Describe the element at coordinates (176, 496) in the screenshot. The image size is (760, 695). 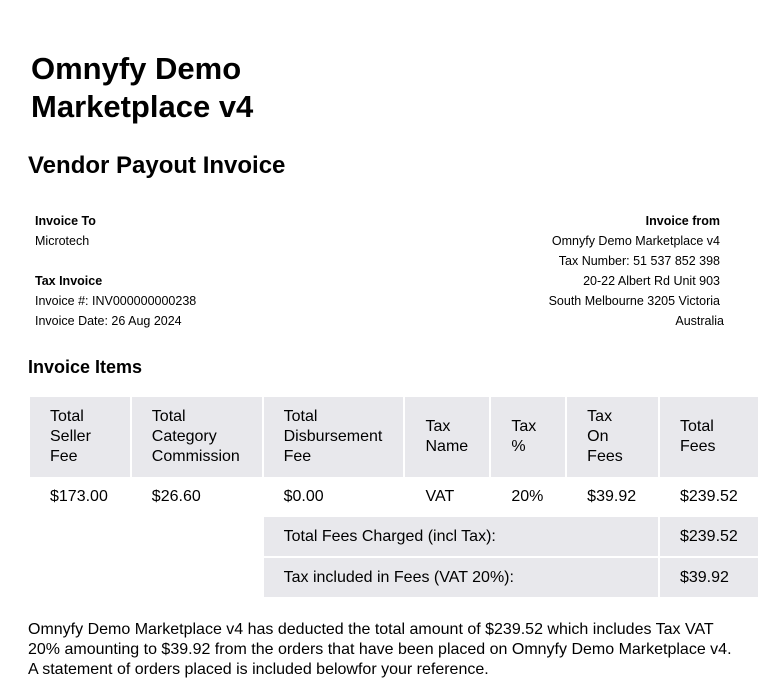
I see `cell-category-commission: $26.60` at that location.